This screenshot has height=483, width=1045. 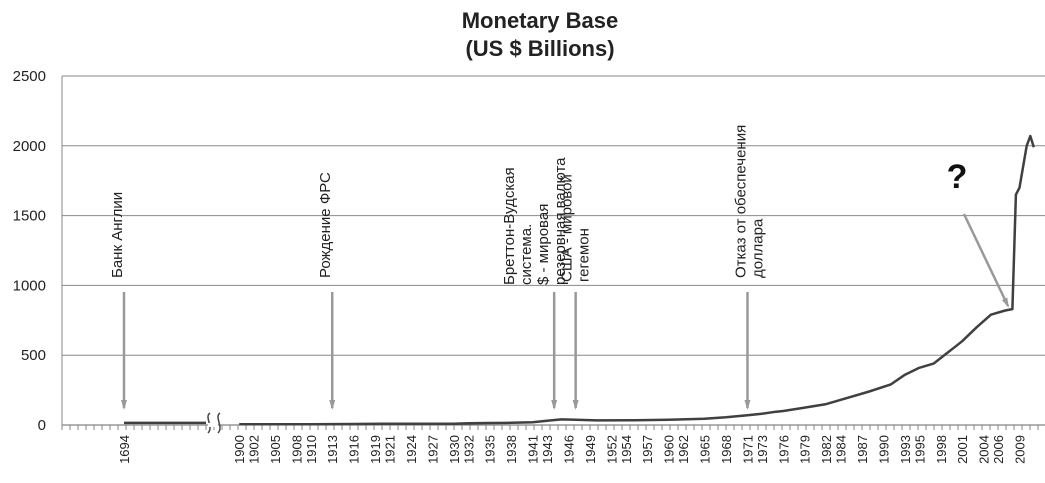 What do you see at coordinates (539, 48) in the screenshot?
I see `chart-title-line-2: (US $ Billions)` at bounding box center [539, 48].